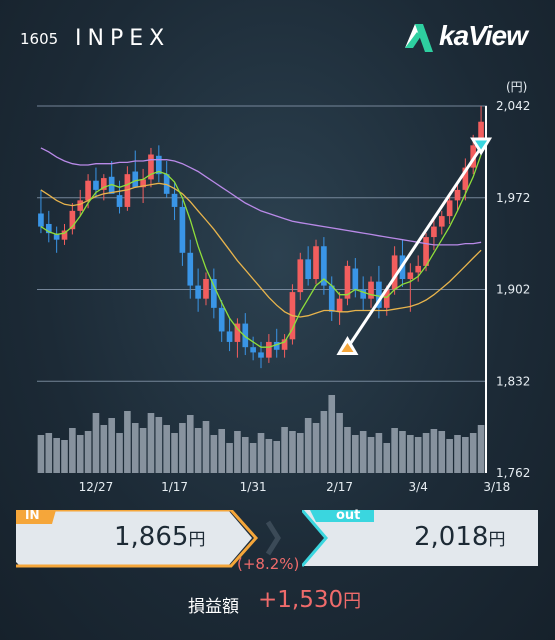 The image size is (555, 640). Describe the element at coordinates (513, 198) in the screenshot. I see `y-tick-label: 1,972` at that location.